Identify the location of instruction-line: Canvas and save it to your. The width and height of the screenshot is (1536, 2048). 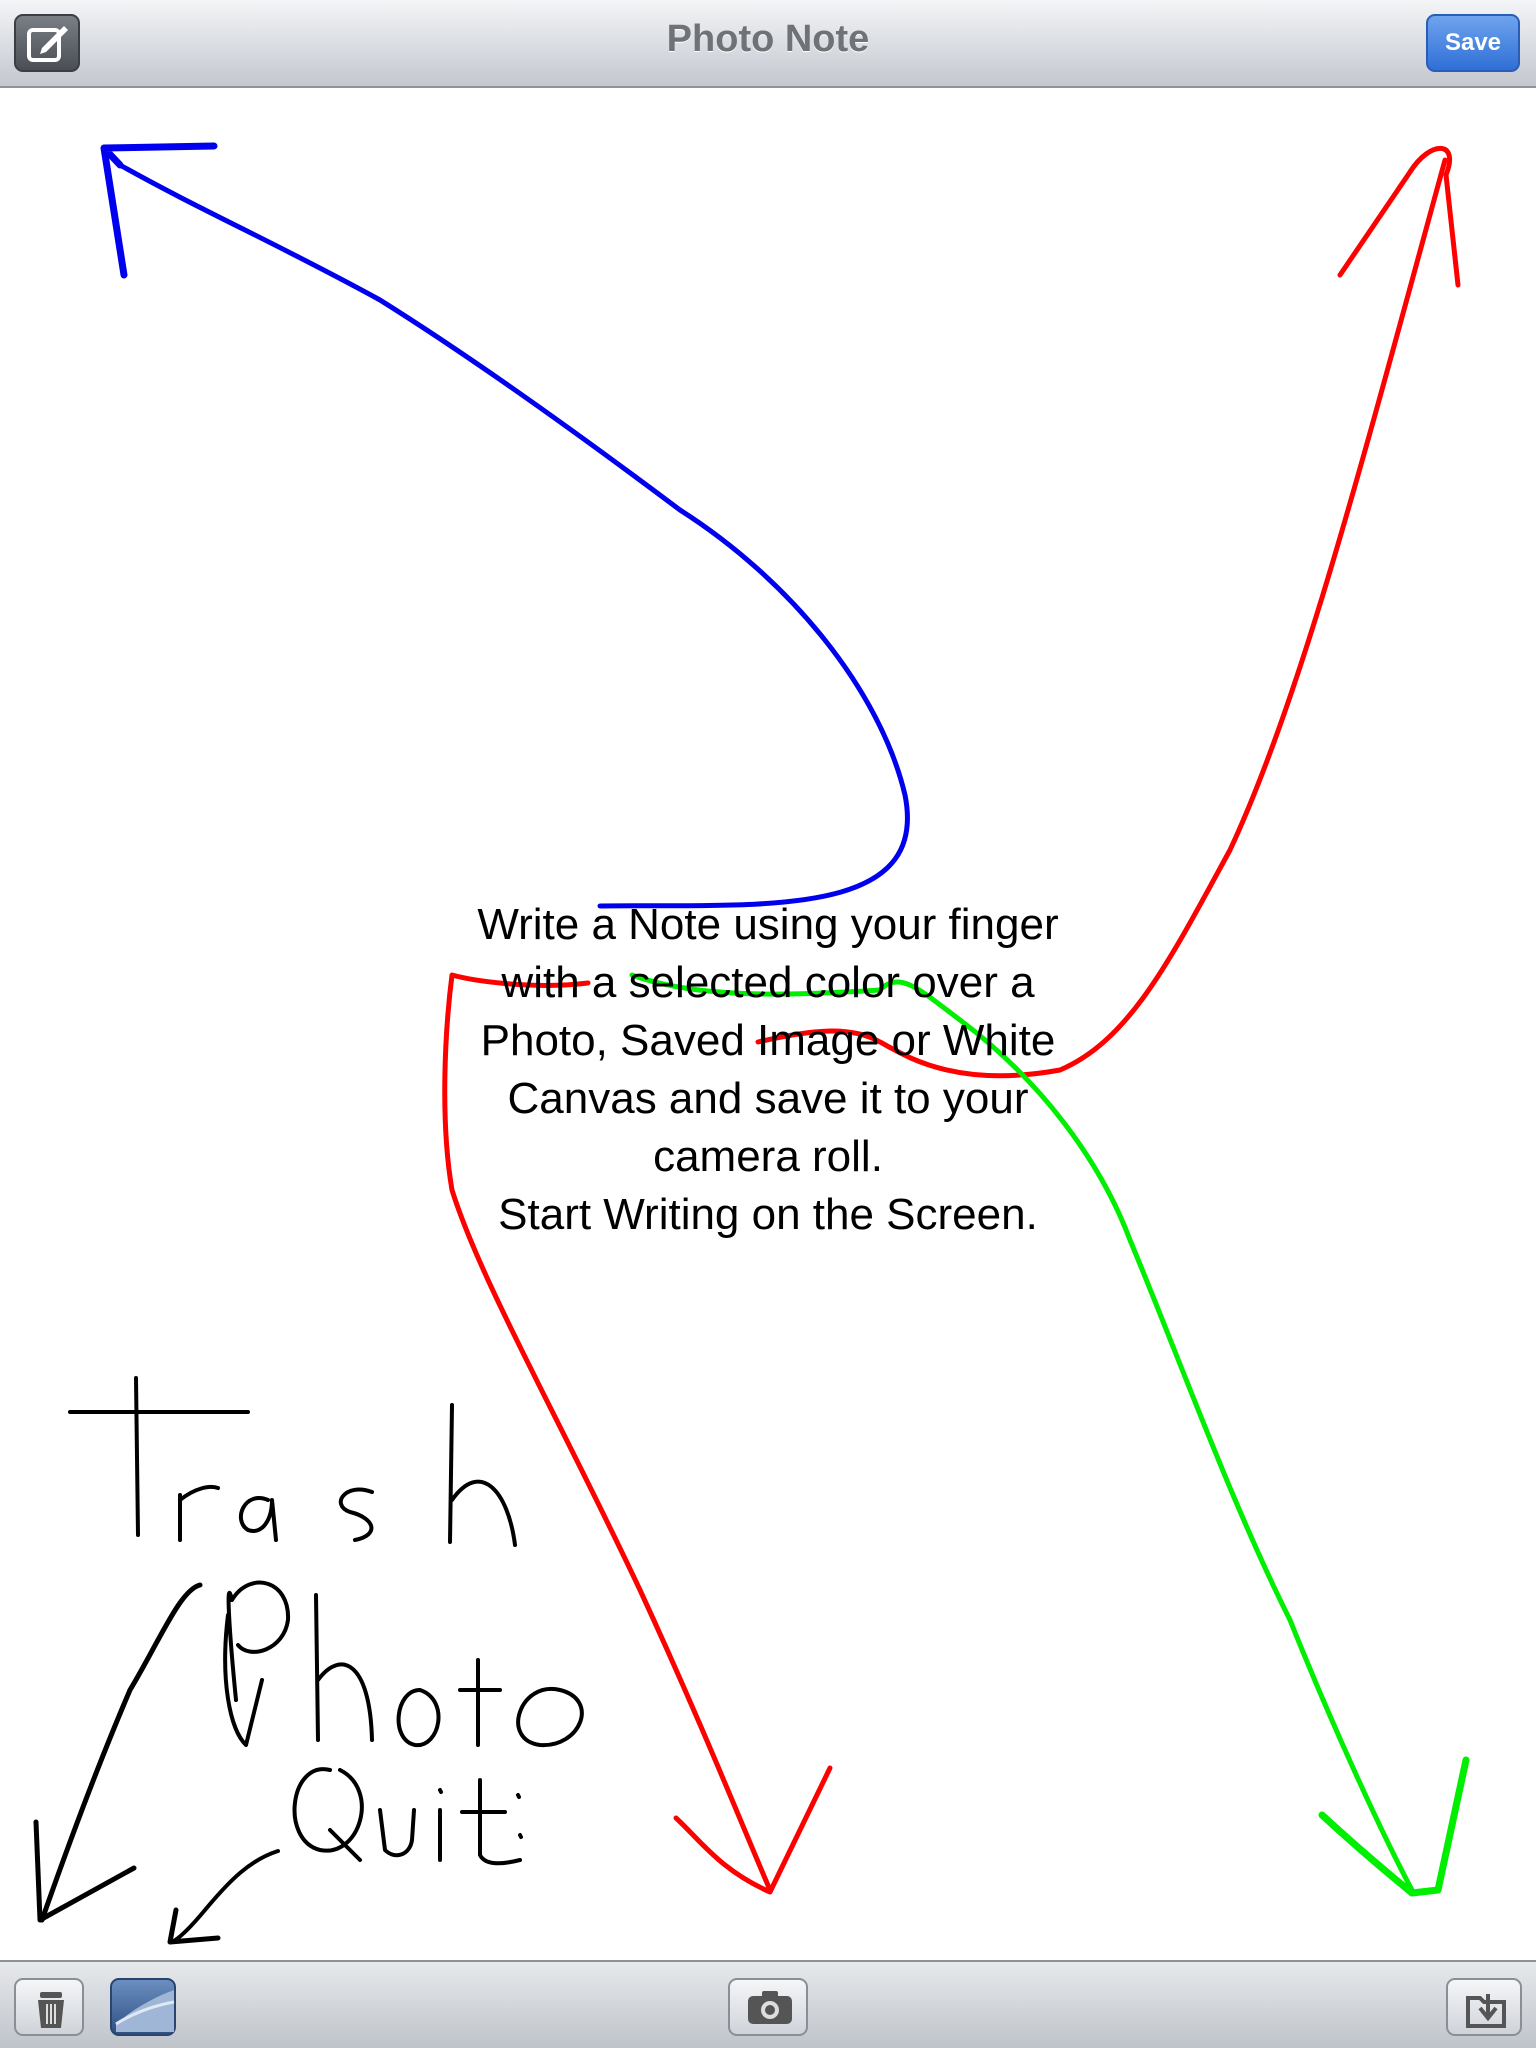
(768, 1098).